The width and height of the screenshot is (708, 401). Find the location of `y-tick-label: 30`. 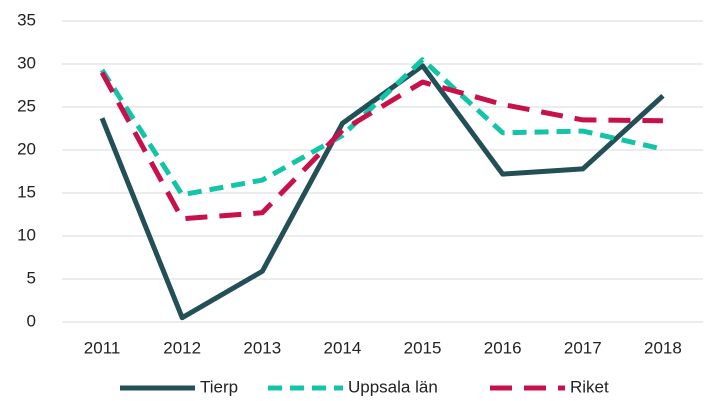

y-tick-label: 30 is located at coordinates (26, 62).